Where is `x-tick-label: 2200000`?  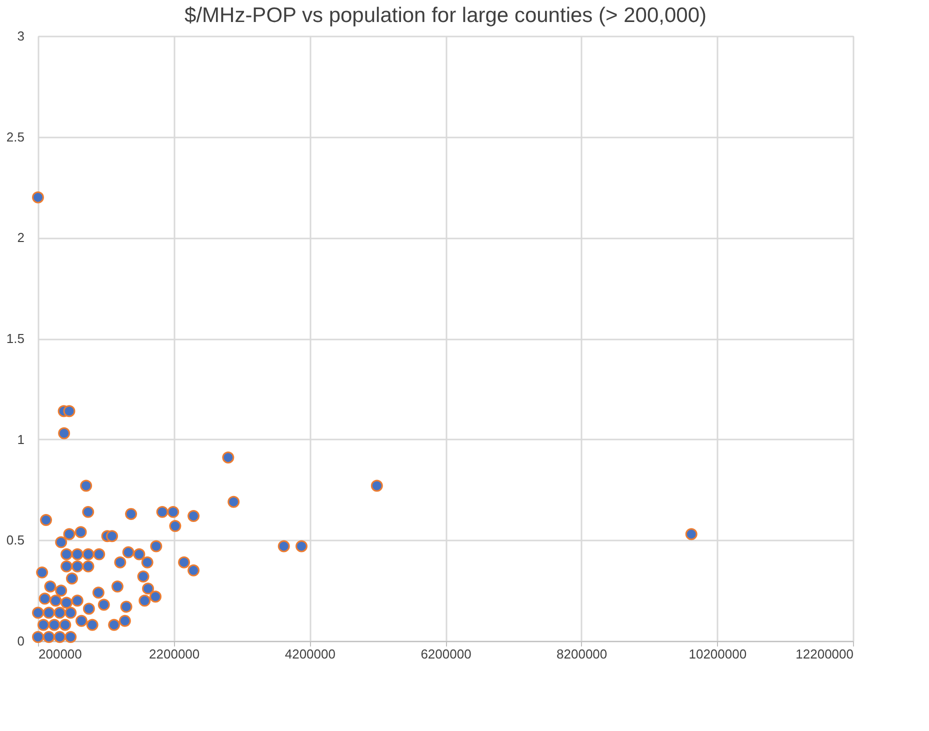
x-tick-label: 2200000 is located at coordinates (174, 654).